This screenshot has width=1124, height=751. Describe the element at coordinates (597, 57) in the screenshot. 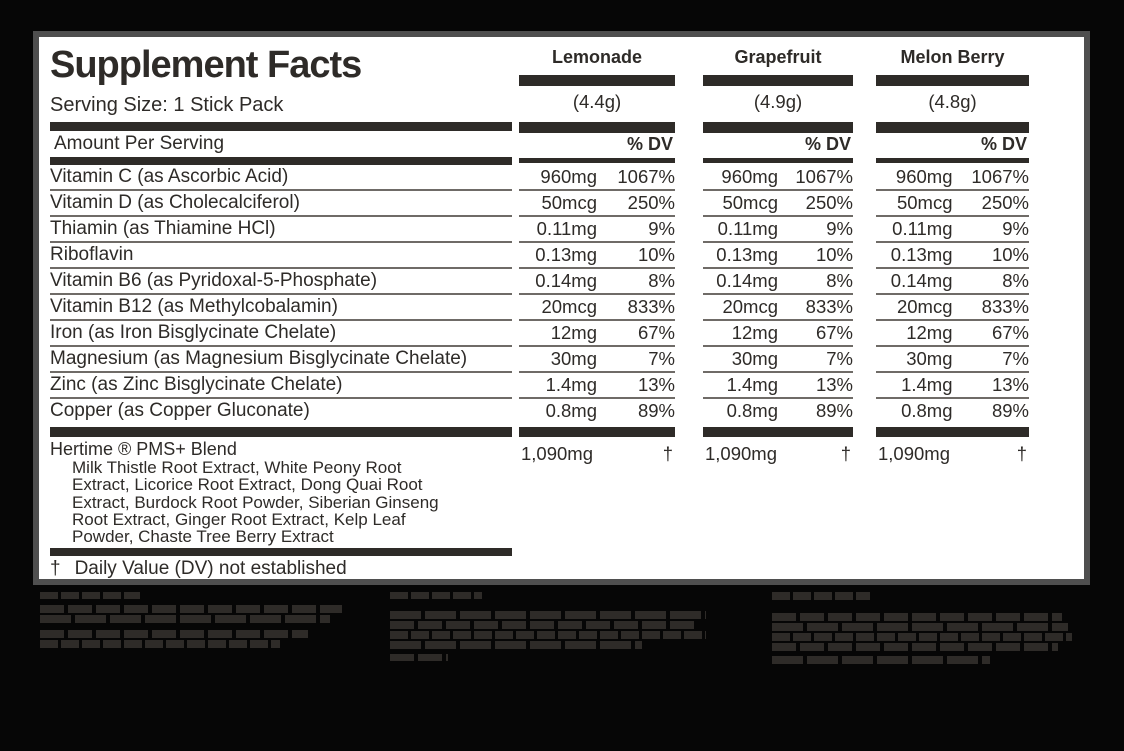

I see `flavor-name: Lemonade` at that location.